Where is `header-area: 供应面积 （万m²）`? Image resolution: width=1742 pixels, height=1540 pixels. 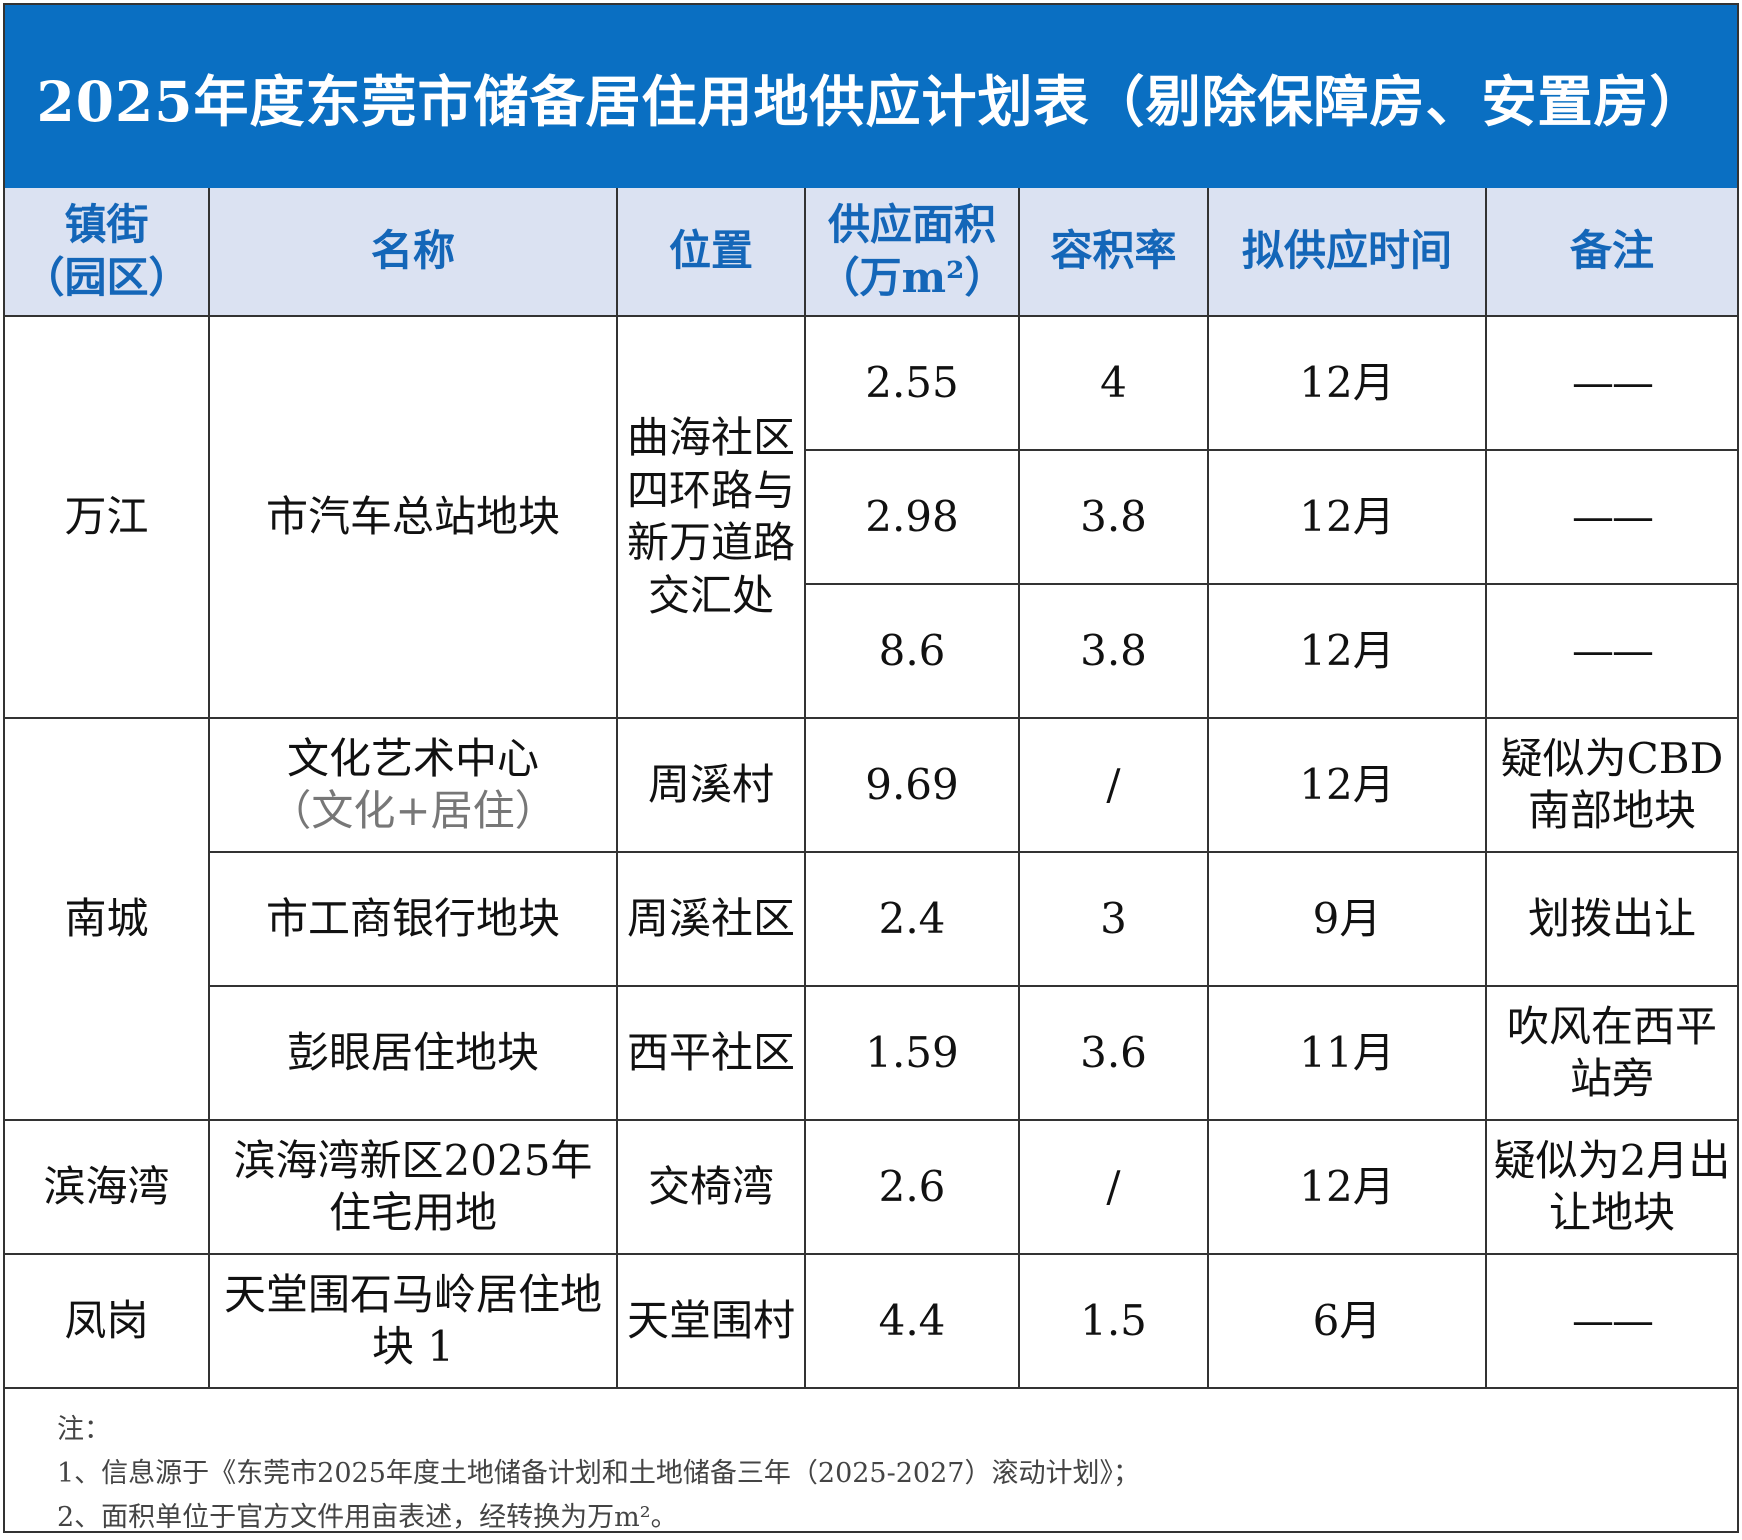 header-area: 供应面积 （万m²） is located at coordinates (912, 252).